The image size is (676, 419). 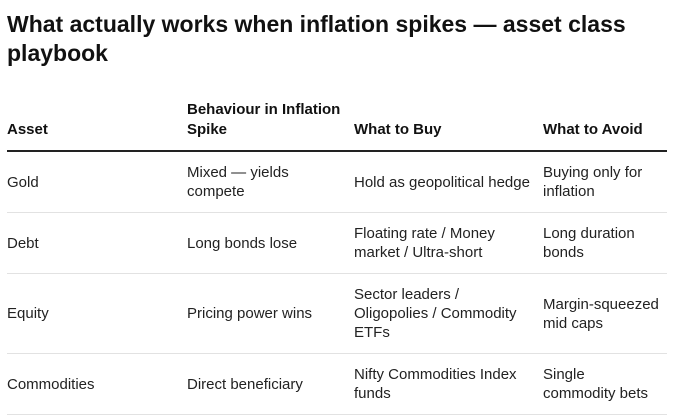 What do you see at coordinates (97, 243) in the screenshot?
I see `table-cell: Debt` at bounding box center [97, 243].